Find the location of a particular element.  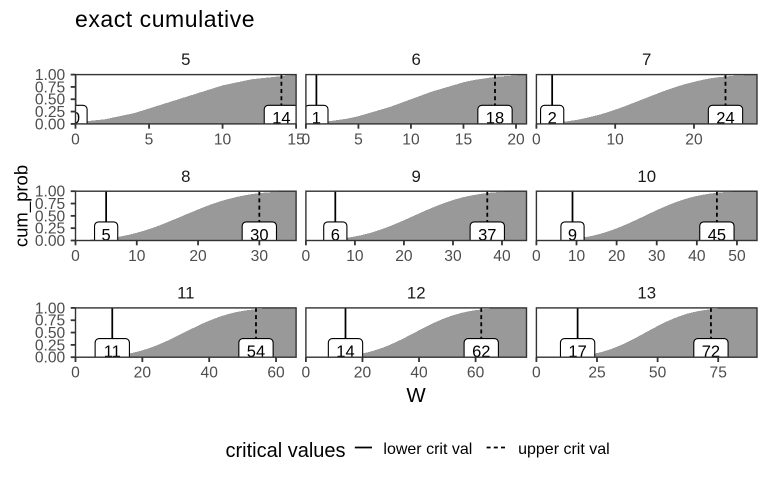

svg-text: 18 is located at coordinates (495, 119).